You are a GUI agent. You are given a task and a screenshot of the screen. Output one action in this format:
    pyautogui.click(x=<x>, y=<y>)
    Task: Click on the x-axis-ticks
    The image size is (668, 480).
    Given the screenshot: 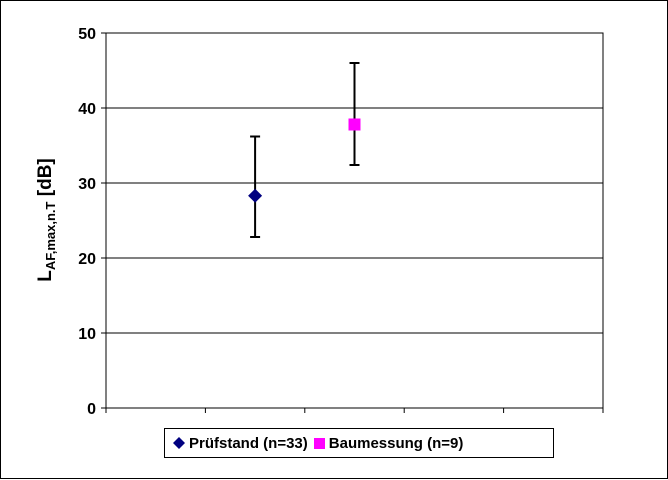 What is the action you would take?
    pyautogui.click(x=354, y=410)
    